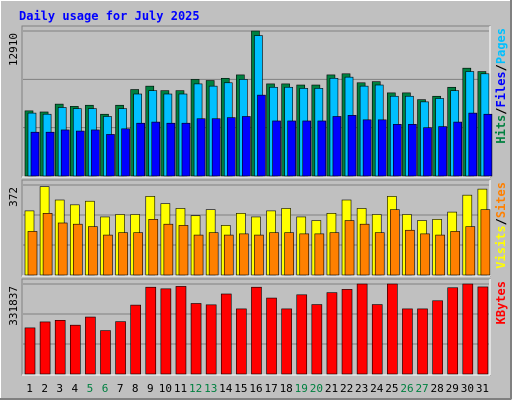 The height and width of the screenshot is (400, 512). I want to click on y-axis-max-label: 331837, so click(13, 306).